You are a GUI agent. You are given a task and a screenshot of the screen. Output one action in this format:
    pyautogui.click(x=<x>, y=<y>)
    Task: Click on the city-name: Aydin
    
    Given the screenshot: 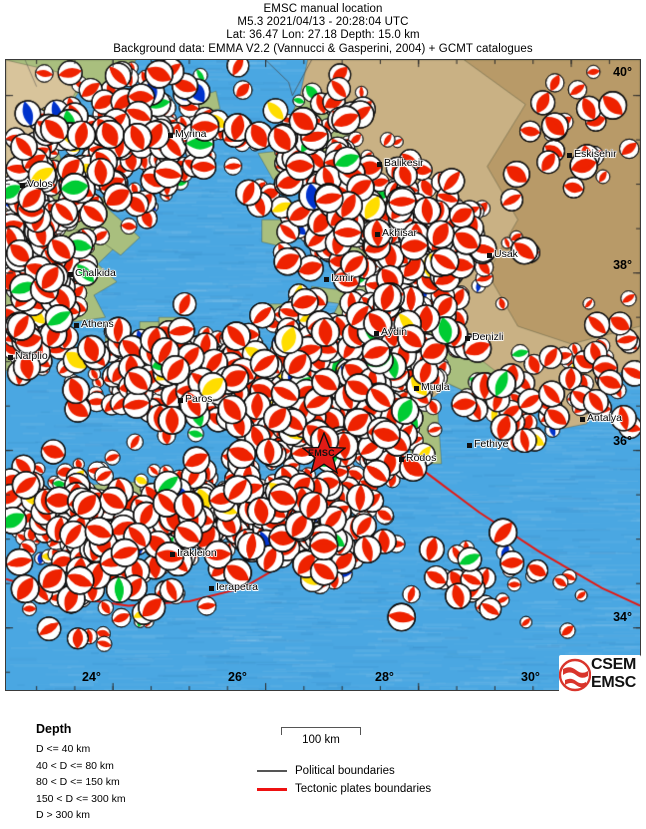 What is the action you would take?
    pyautogui.click(x=394, y=332)
    